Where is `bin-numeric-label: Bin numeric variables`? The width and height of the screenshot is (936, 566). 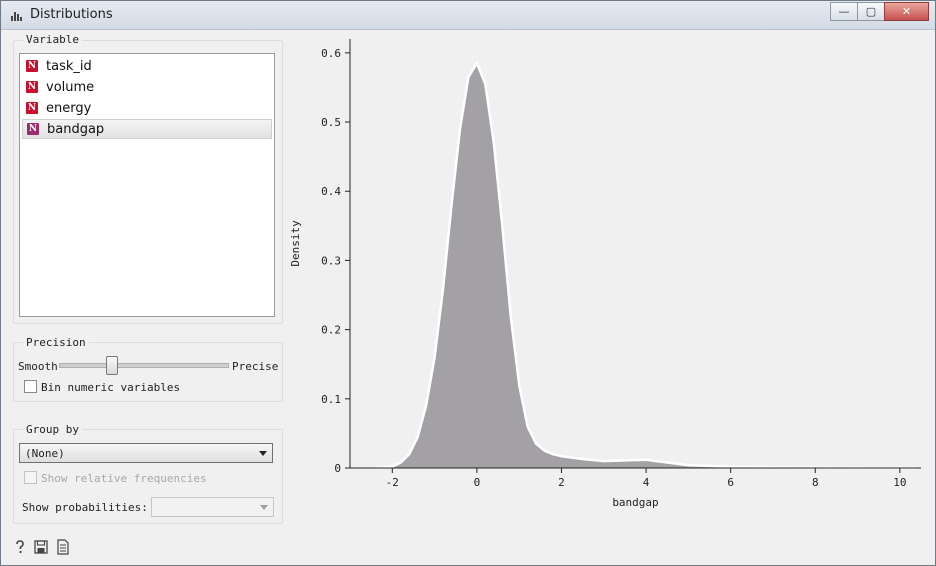
bin-numeric-label: Bin numeric variables is located at coordinates (111, 387).